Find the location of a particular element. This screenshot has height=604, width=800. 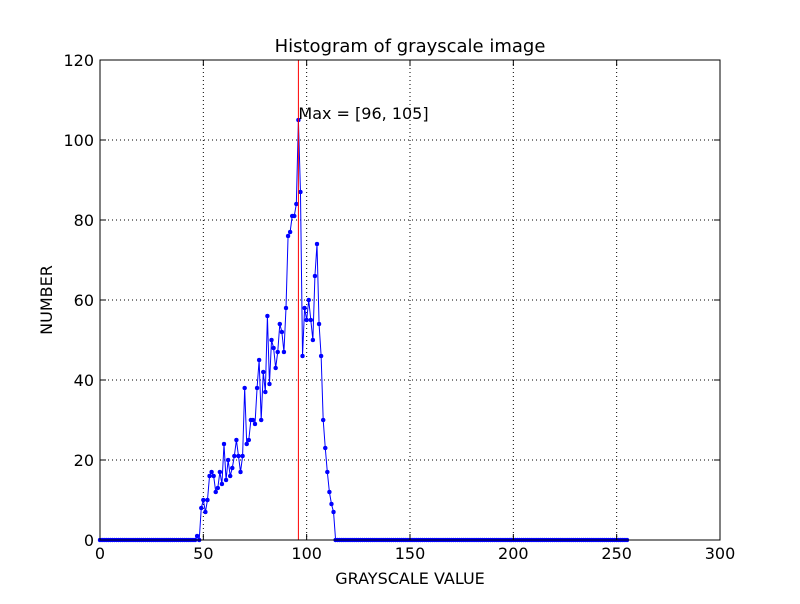

y-axis-label: NUMBER is located at coordinates (46, 300).